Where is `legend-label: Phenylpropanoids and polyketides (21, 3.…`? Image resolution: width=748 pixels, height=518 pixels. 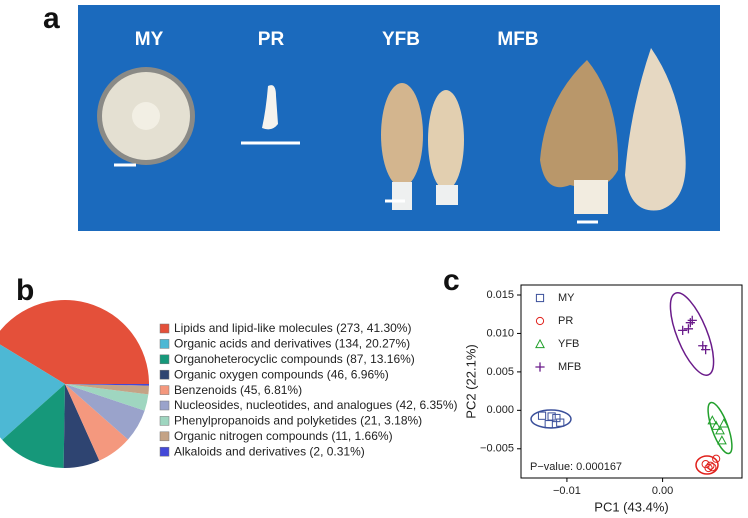 legend-label: Phenylpropanoids and polyketides (21, 3.… is located at coordinates (298, 421).